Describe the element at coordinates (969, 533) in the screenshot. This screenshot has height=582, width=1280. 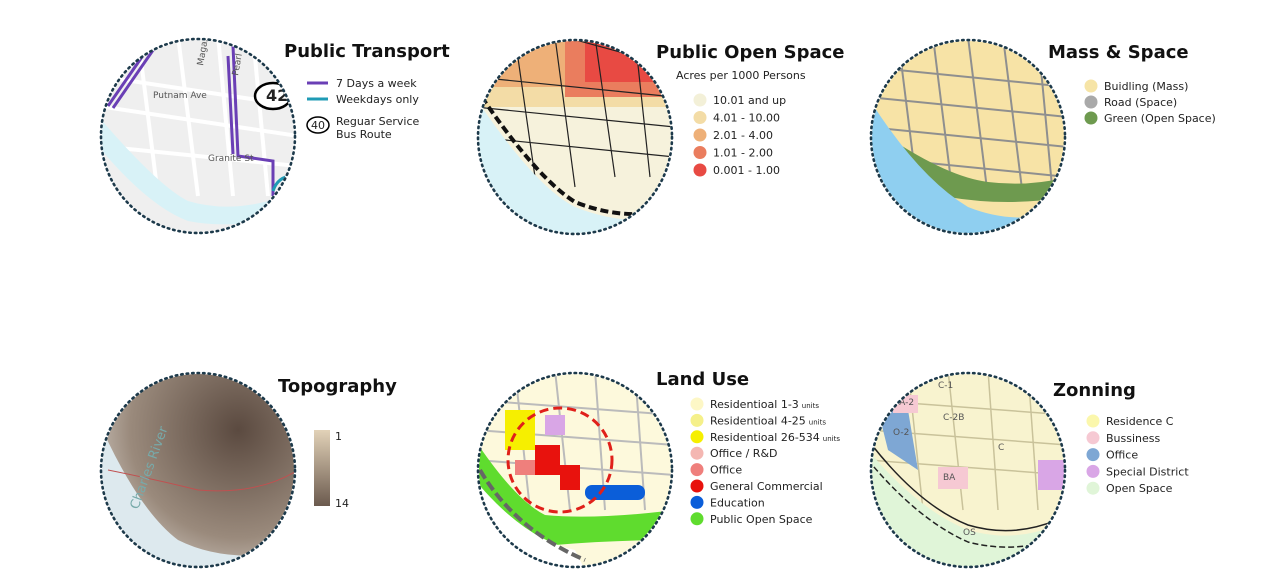
I see `map-label: OS` at that location.